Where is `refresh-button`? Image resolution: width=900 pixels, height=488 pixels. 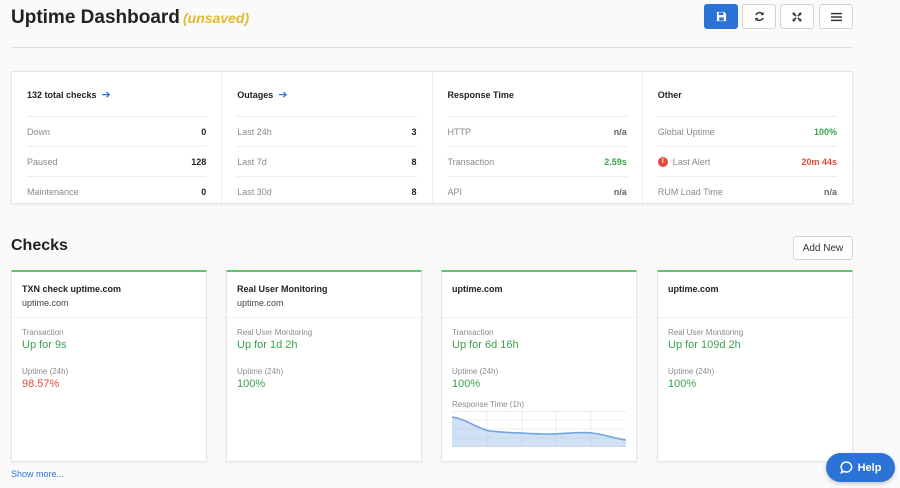
refresh-button is located at coordinates (759, 16).